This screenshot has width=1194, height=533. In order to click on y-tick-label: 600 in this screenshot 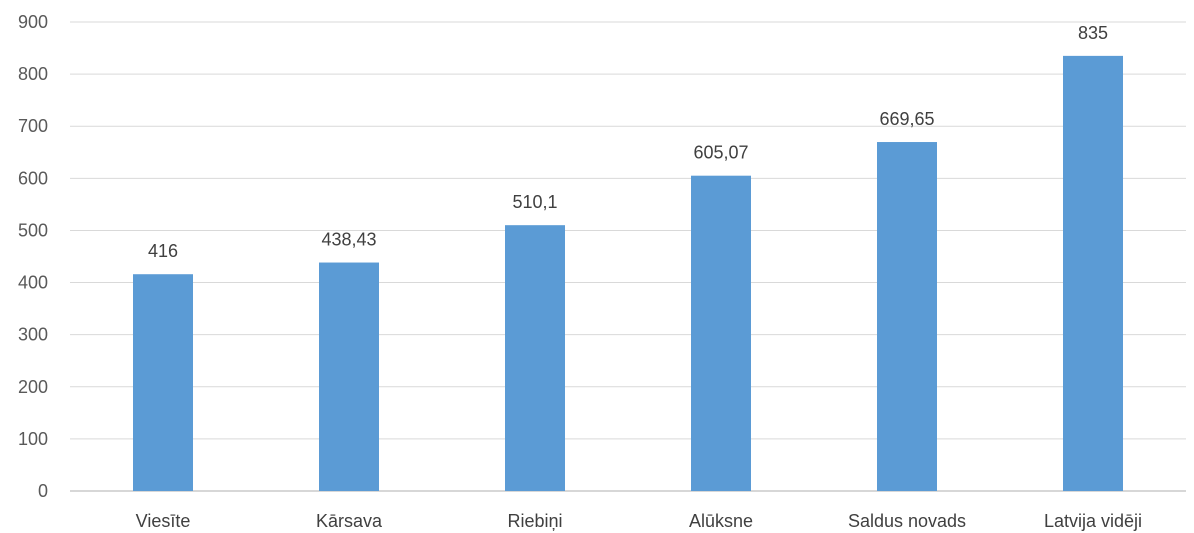, I will do `click(33, 178)`.